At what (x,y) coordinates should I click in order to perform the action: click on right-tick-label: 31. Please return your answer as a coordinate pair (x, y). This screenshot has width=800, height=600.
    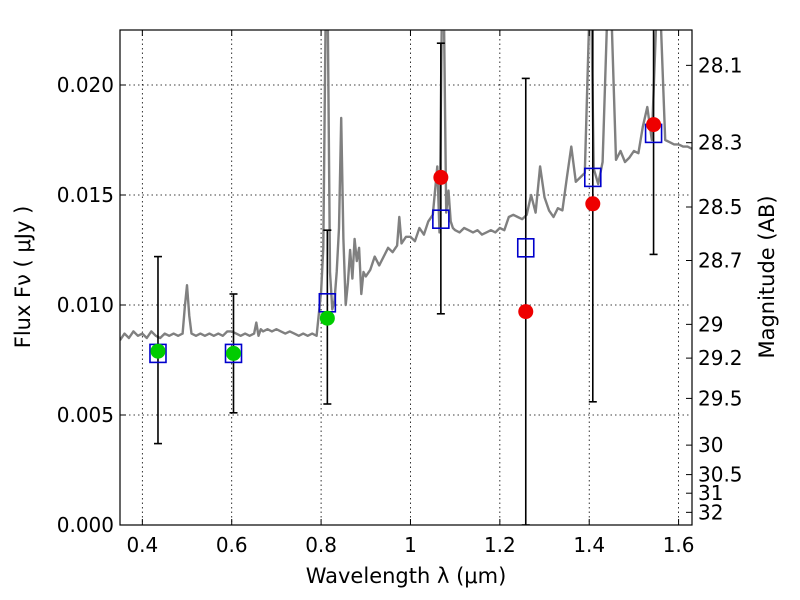
    Looking at the image, I should click on (710, 493).